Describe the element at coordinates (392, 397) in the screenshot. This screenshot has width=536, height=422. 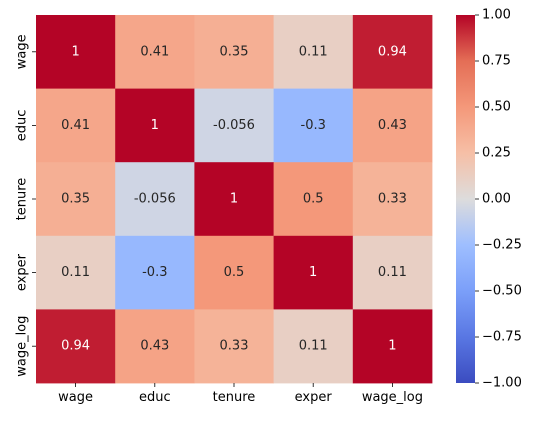
I see `x-tick-label: wage_log` at that location.